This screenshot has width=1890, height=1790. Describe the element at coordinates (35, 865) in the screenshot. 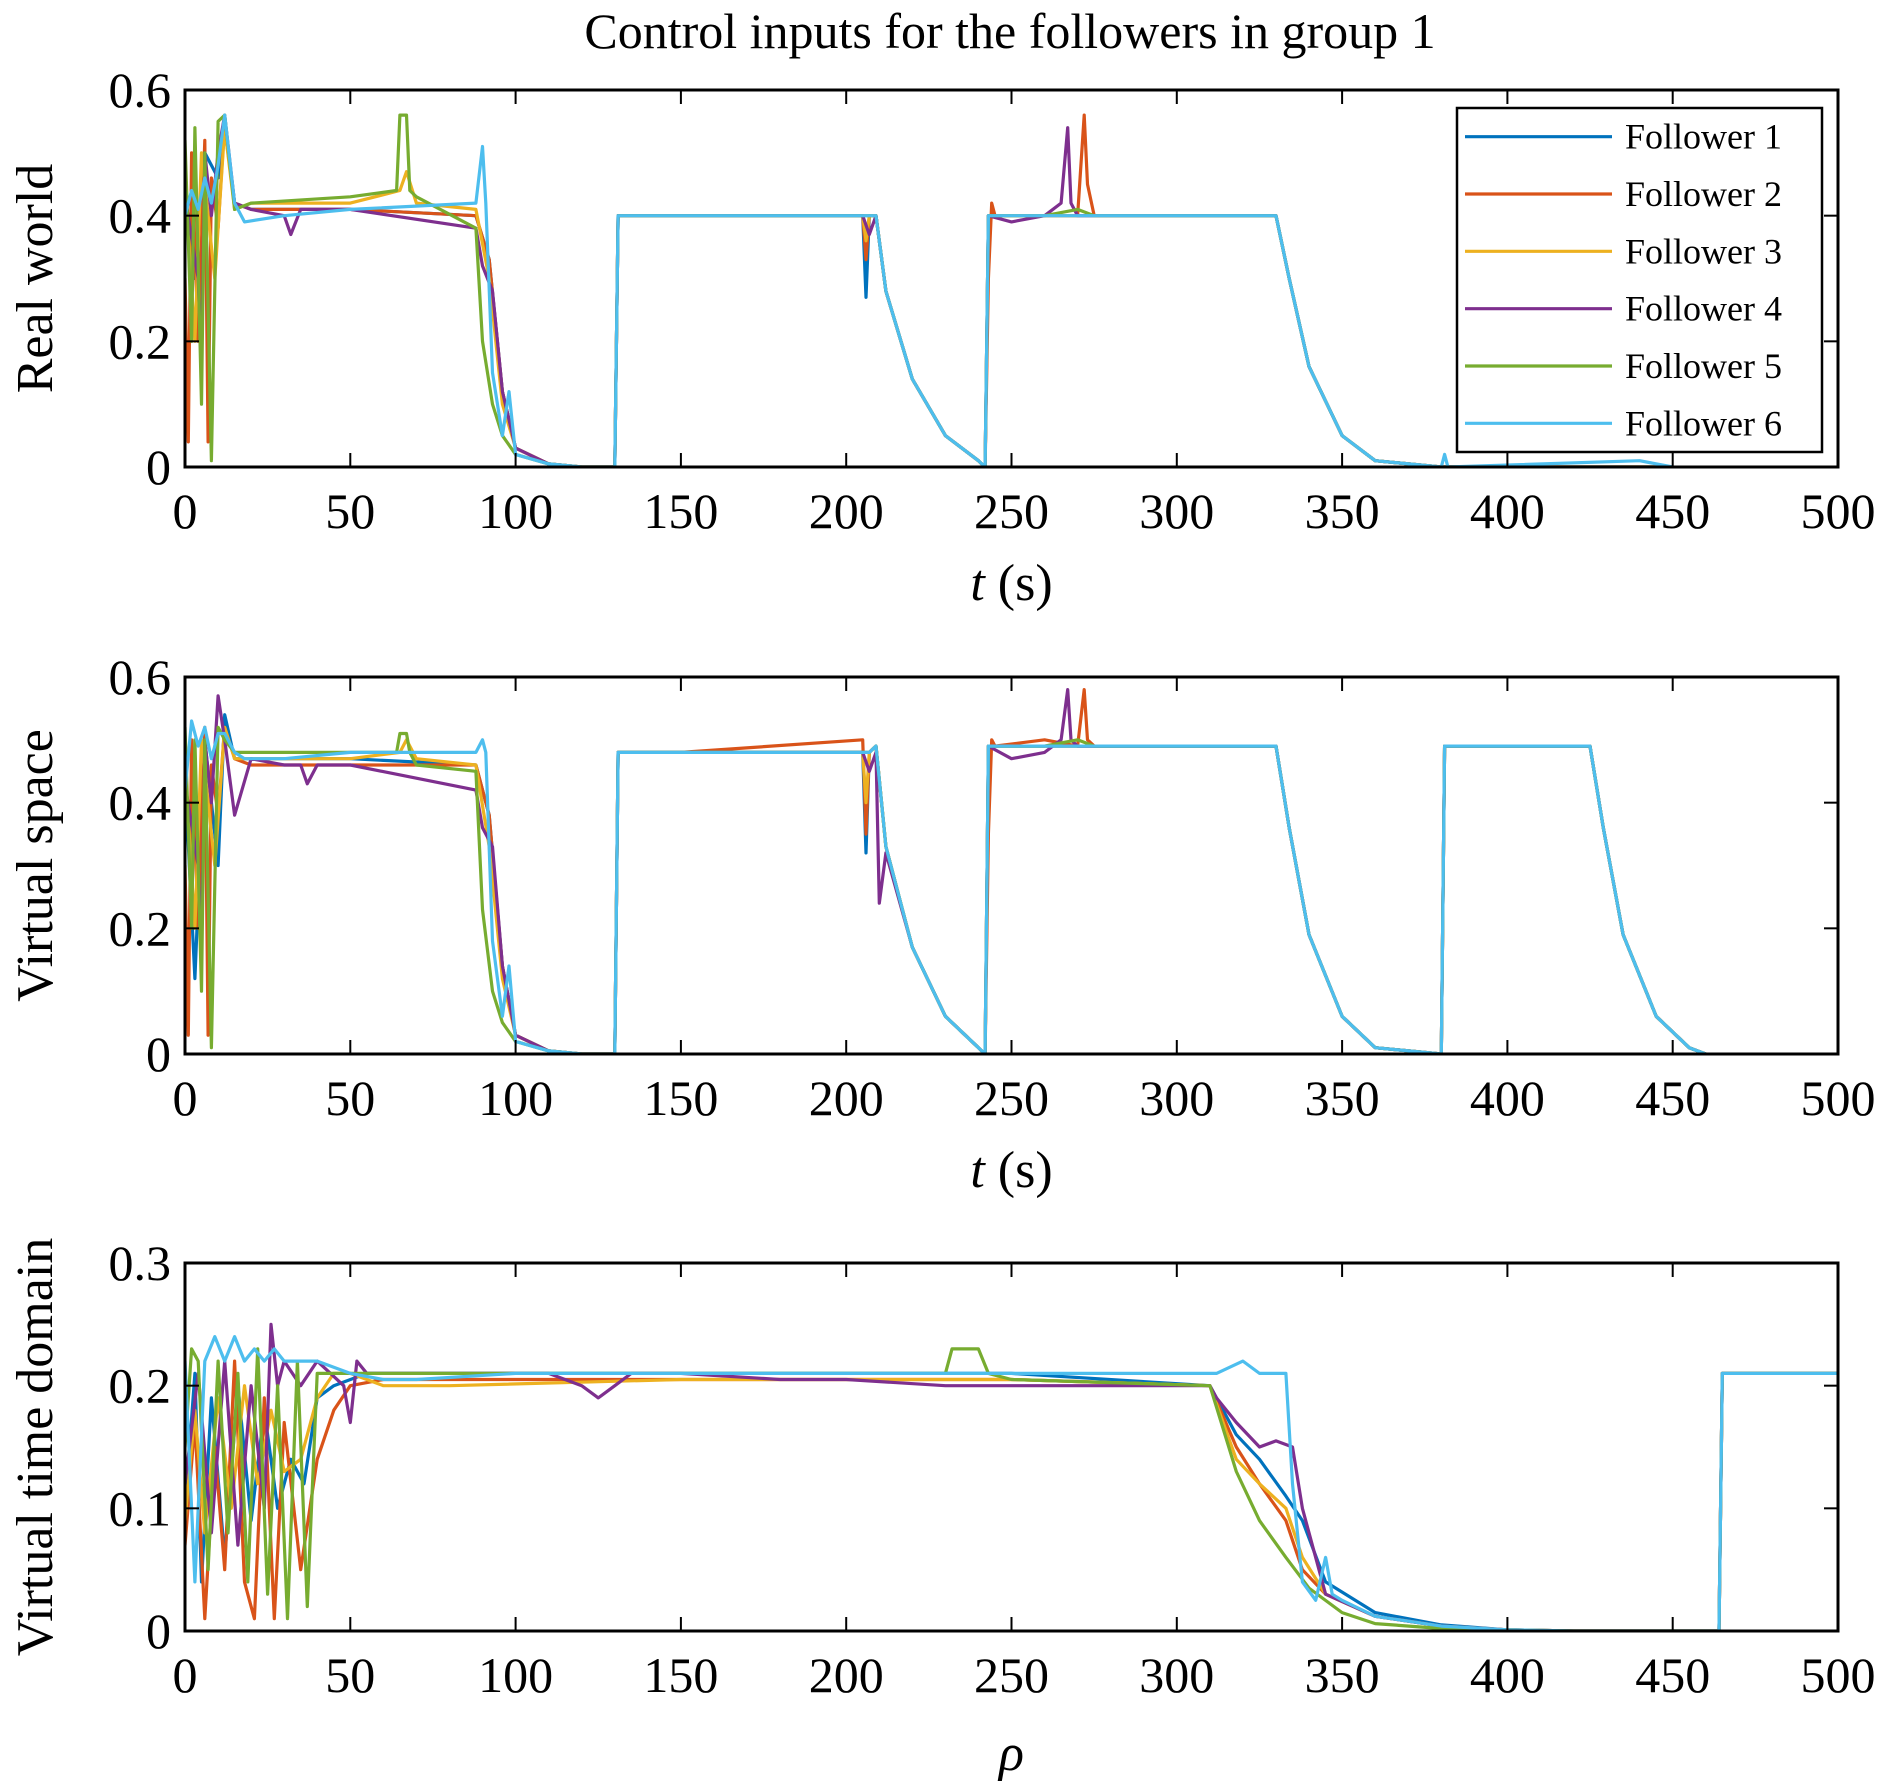

I see `y-axis-label: Virtual space` at that location.